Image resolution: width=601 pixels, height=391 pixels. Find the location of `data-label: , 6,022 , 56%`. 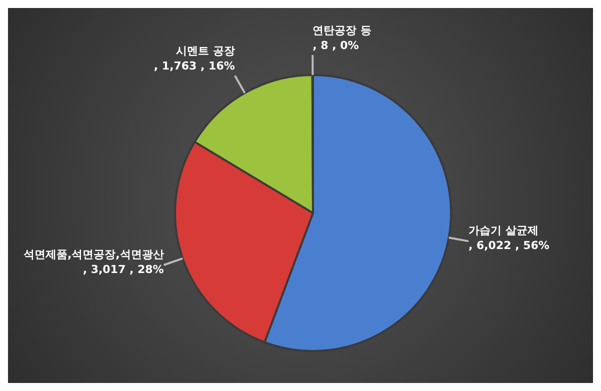

data-label: , 6,022 , 56% is located at coordinates (509, 245).